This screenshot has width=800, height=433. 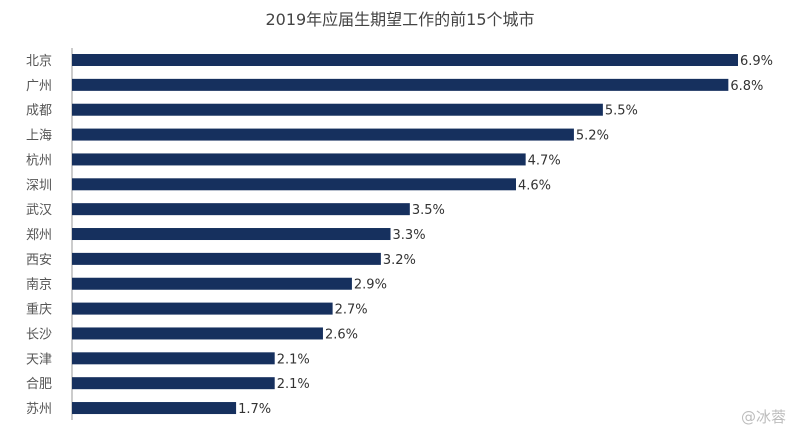 I want to click on category-label: 上海, so click(x=39, y=136).